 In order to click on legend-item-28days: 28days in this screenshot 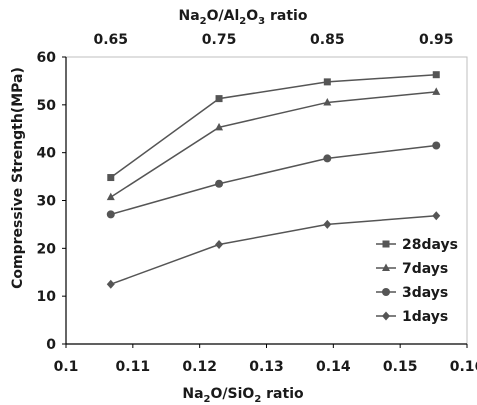, I will do `click(417, 245)`.